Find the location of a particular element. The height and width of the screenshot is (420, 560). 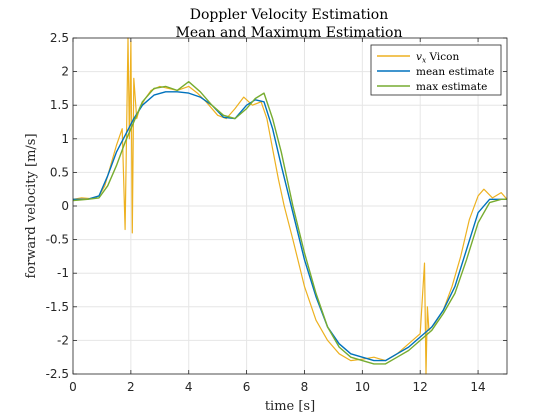

legend-label-mean: mean estimate is located at coordinates (455, 72).